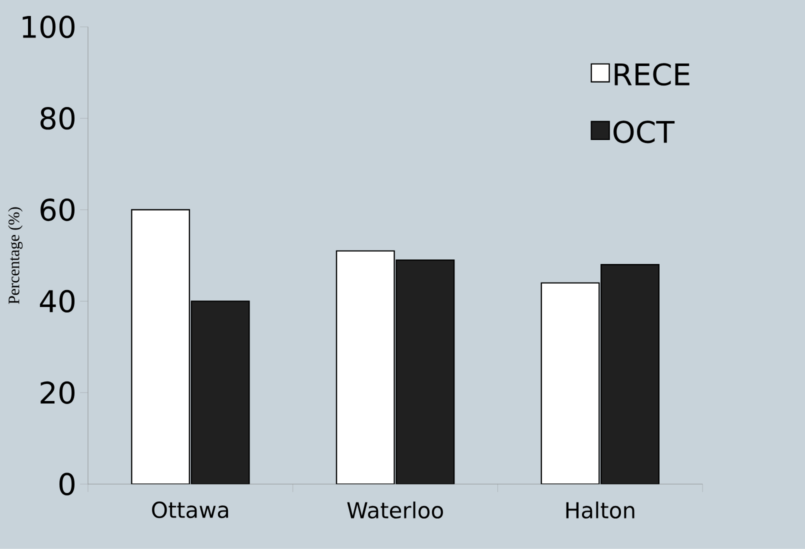 The width and height of the screenshot is (805, 549). What do you see at coordinates (48, 27) in the screenshot?
I see `y-tick-label: 100` at bounding box center [48, 27].